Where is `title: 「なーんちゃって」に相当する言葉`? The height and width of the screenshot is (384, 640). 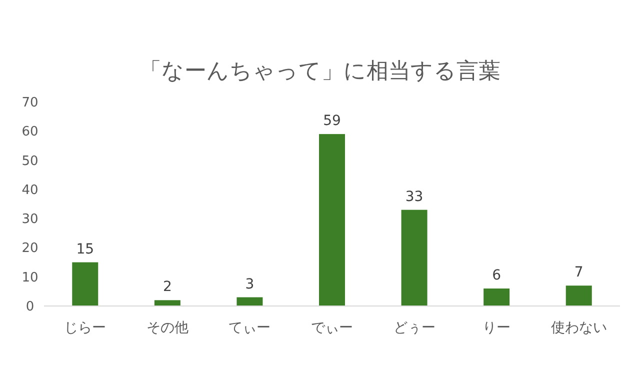 title: 「なーんちゃって」に相当する言葉 is located at coordinates (320, 71).